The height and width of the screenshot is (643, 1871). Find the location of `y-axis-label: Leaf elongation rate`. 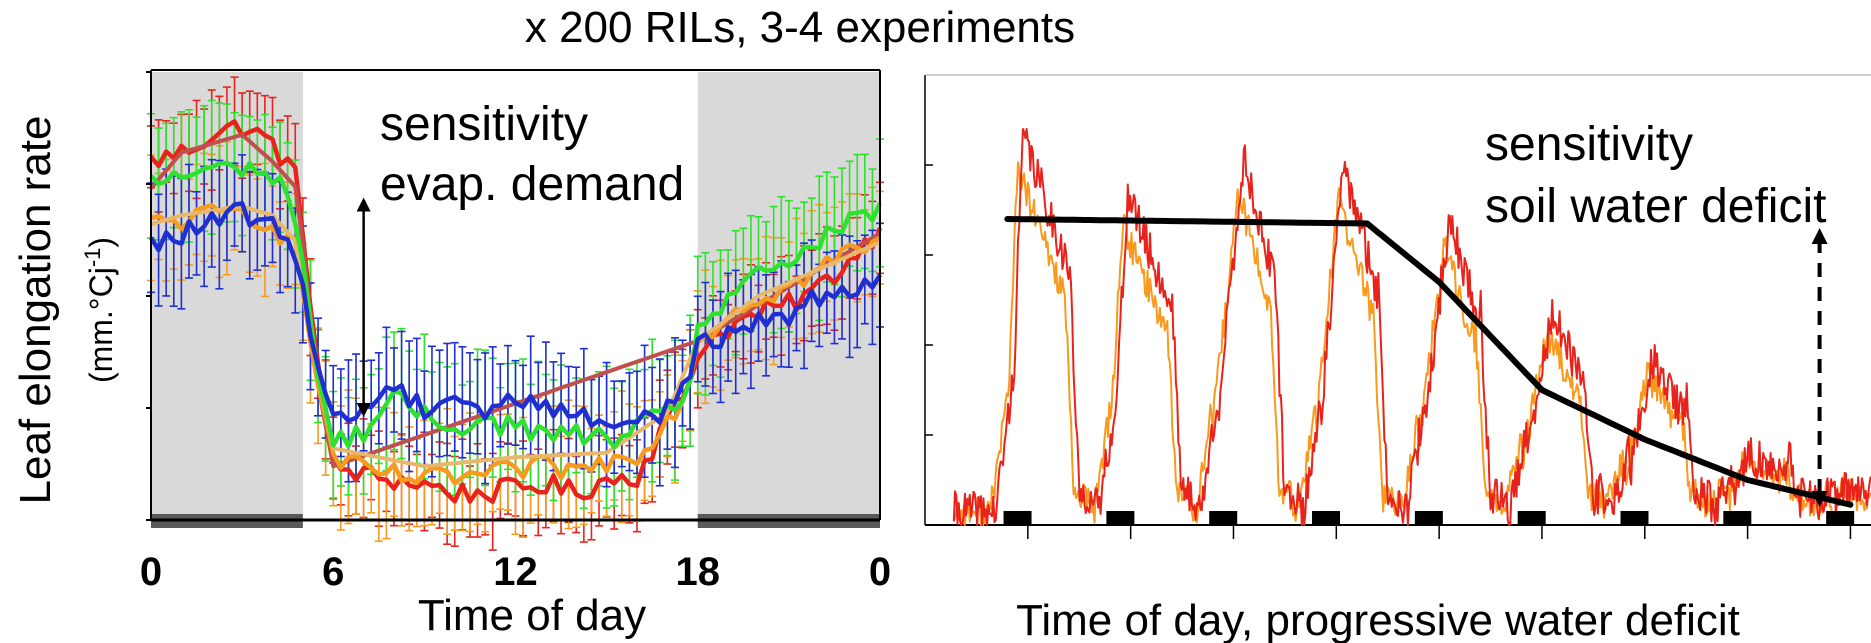

y-axis-label: Leaf elongation rate is located at coordinates (35, 310).